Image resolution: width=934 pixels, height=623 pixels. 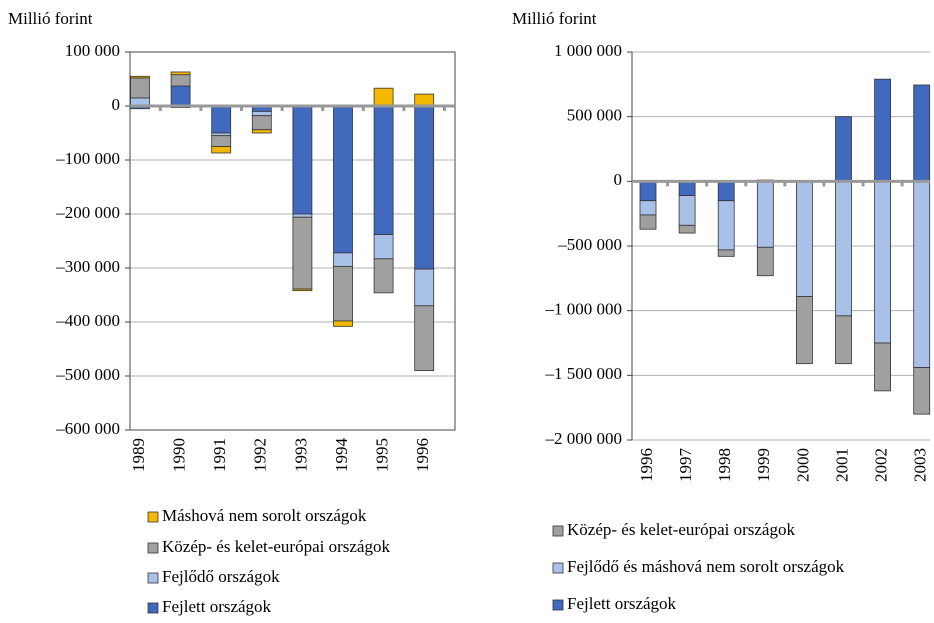 What do you see at coordinates (584, 309) in the screenshot?
I see `y-tick-label: –1 000 000` at bounding box center [584, 309].